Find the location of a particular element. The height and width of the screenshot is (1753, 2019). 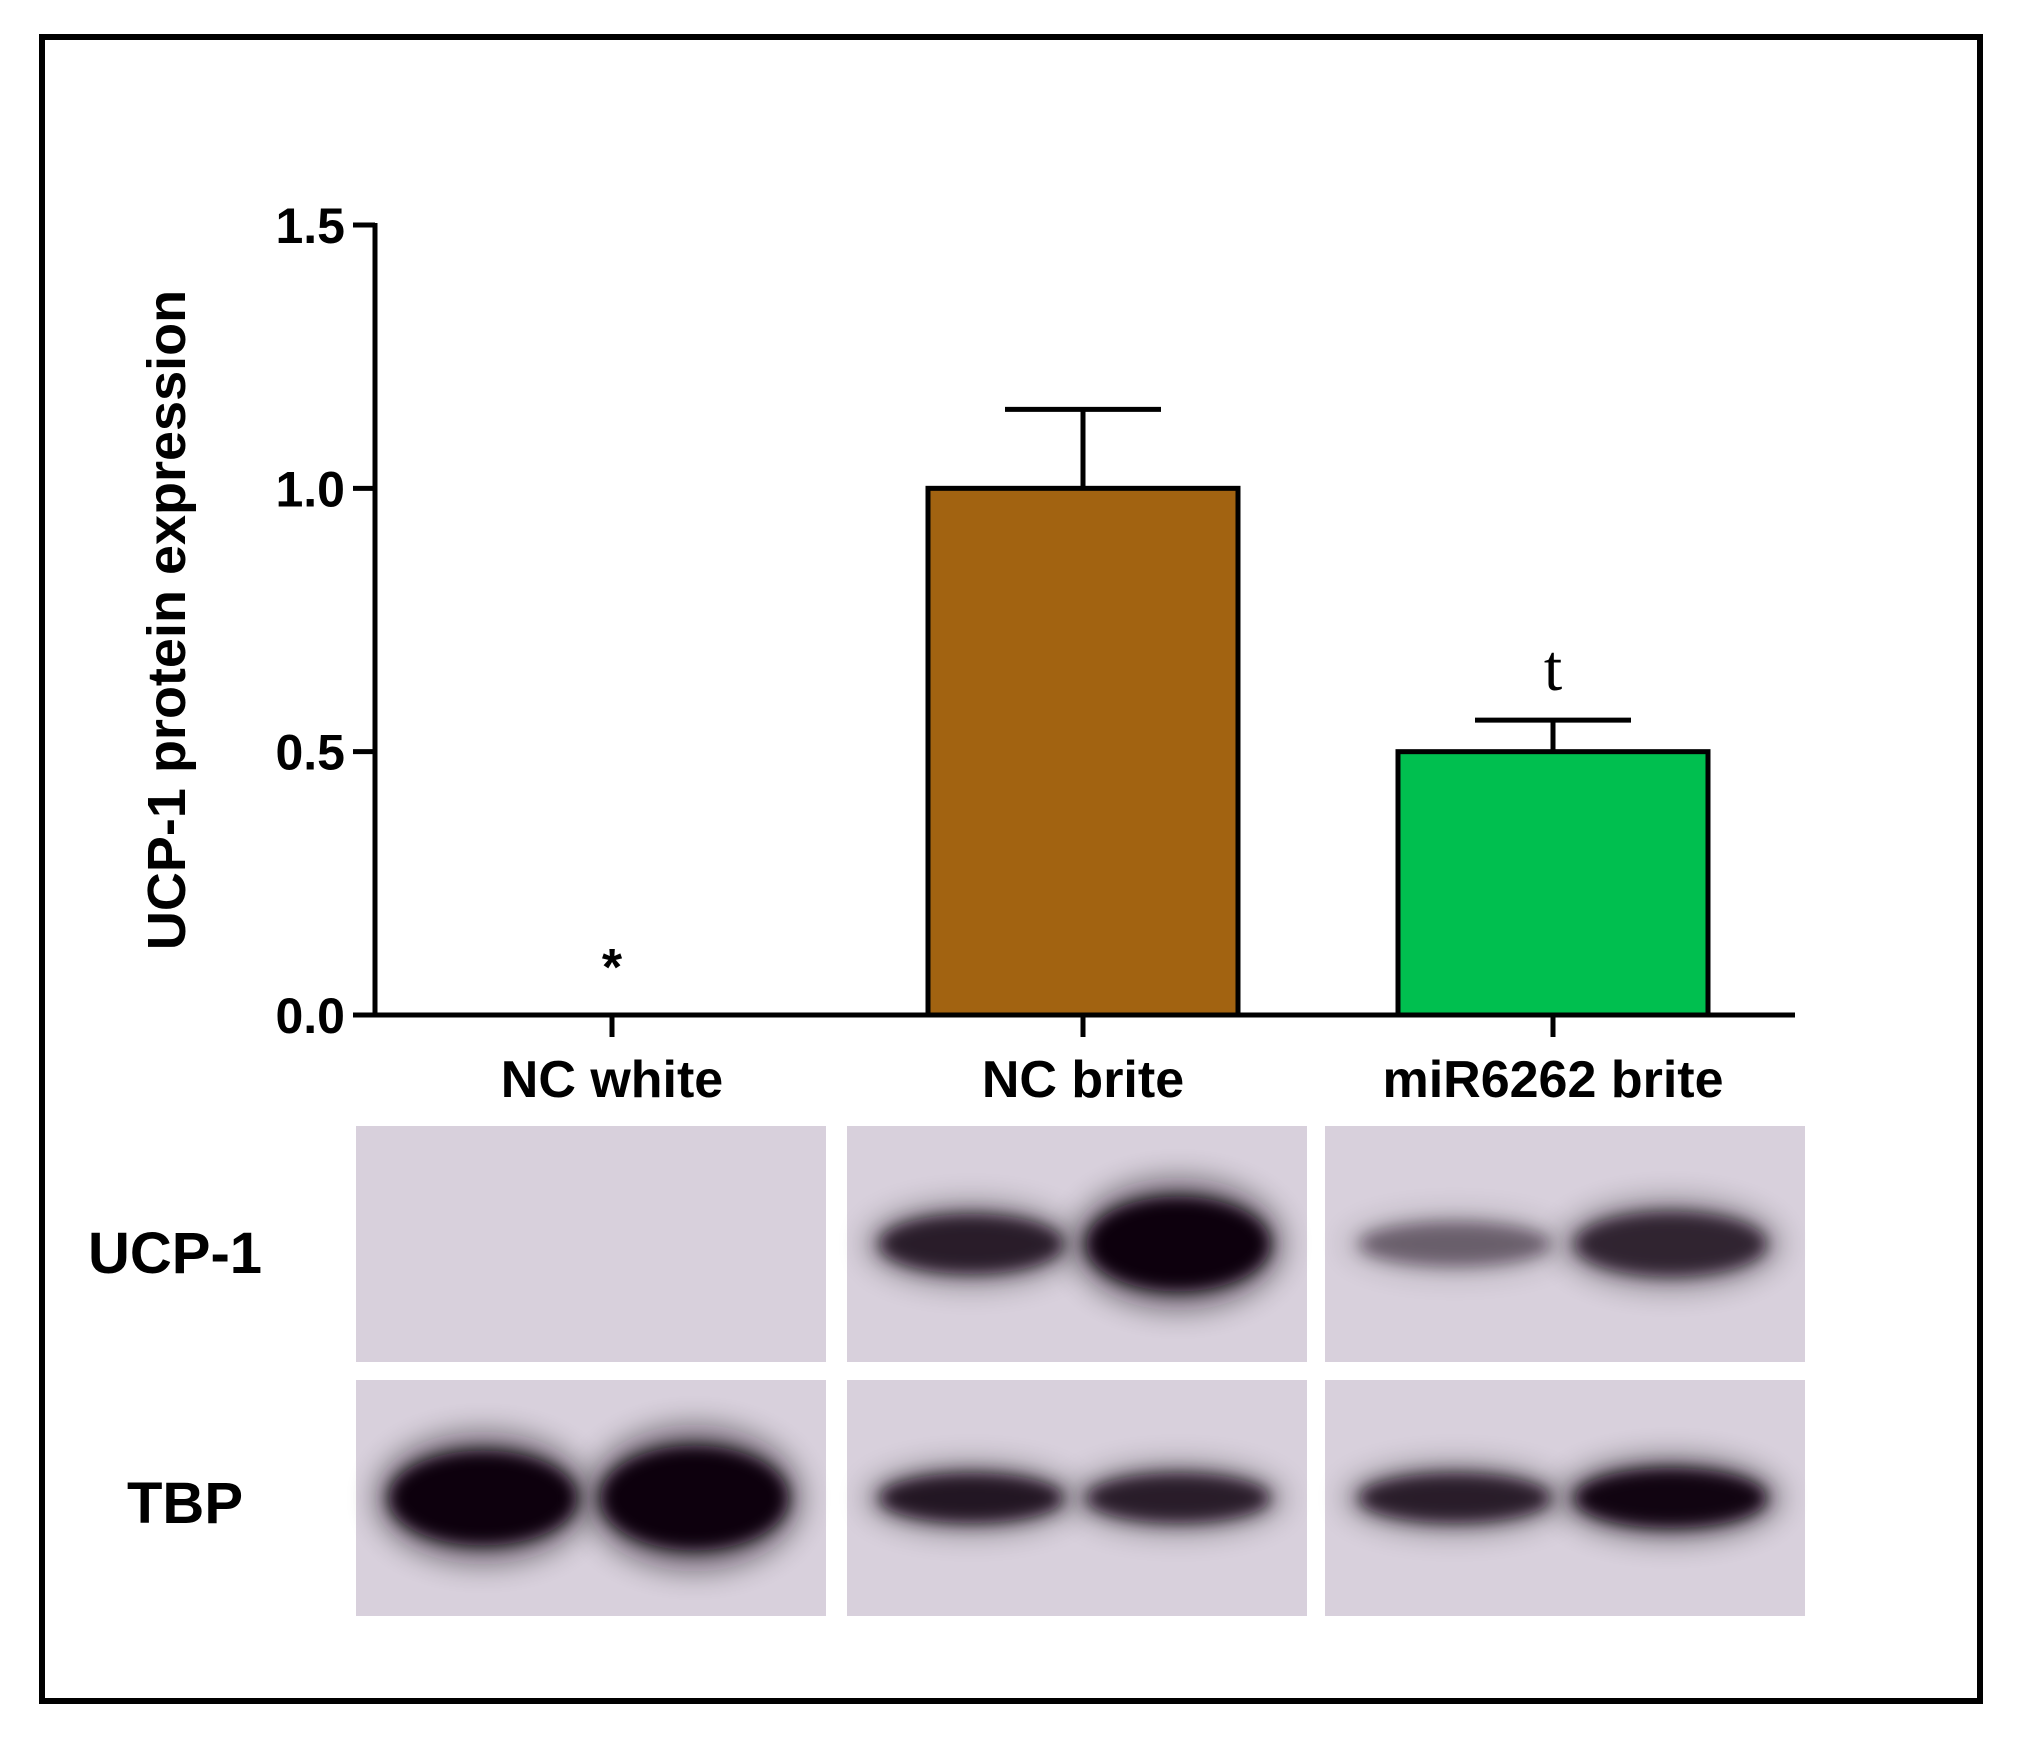

x-tick-label: miR6262 brite is located at coordinates (1552, 1080).